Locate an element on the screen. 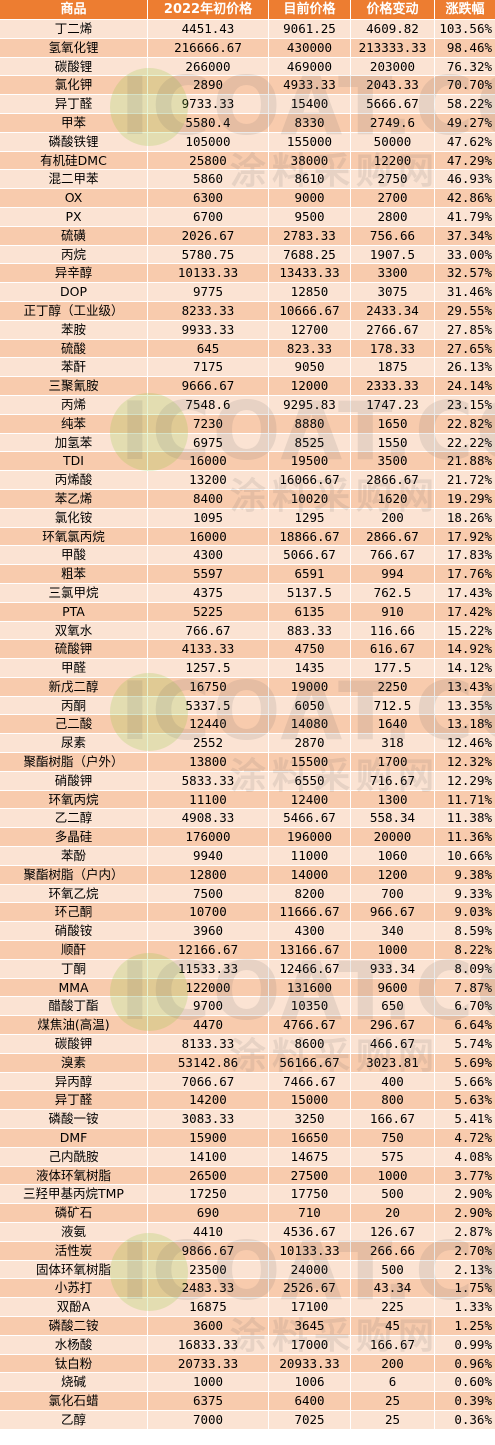  price-change-cell: 756.66 is located at coordinates (393, 235).